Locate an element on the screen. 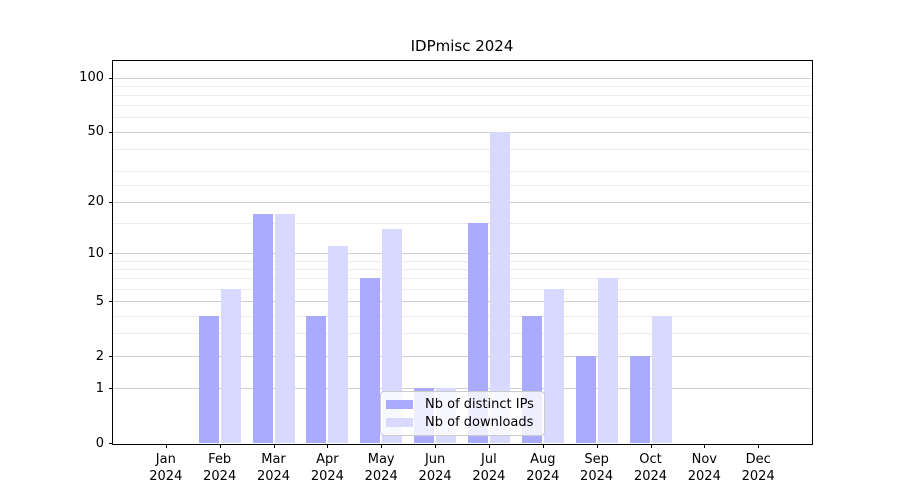 The height and width of the screenshot is (500, 900). xtick-label-jan: Jan 2024 is located at coordinates (166, 468).